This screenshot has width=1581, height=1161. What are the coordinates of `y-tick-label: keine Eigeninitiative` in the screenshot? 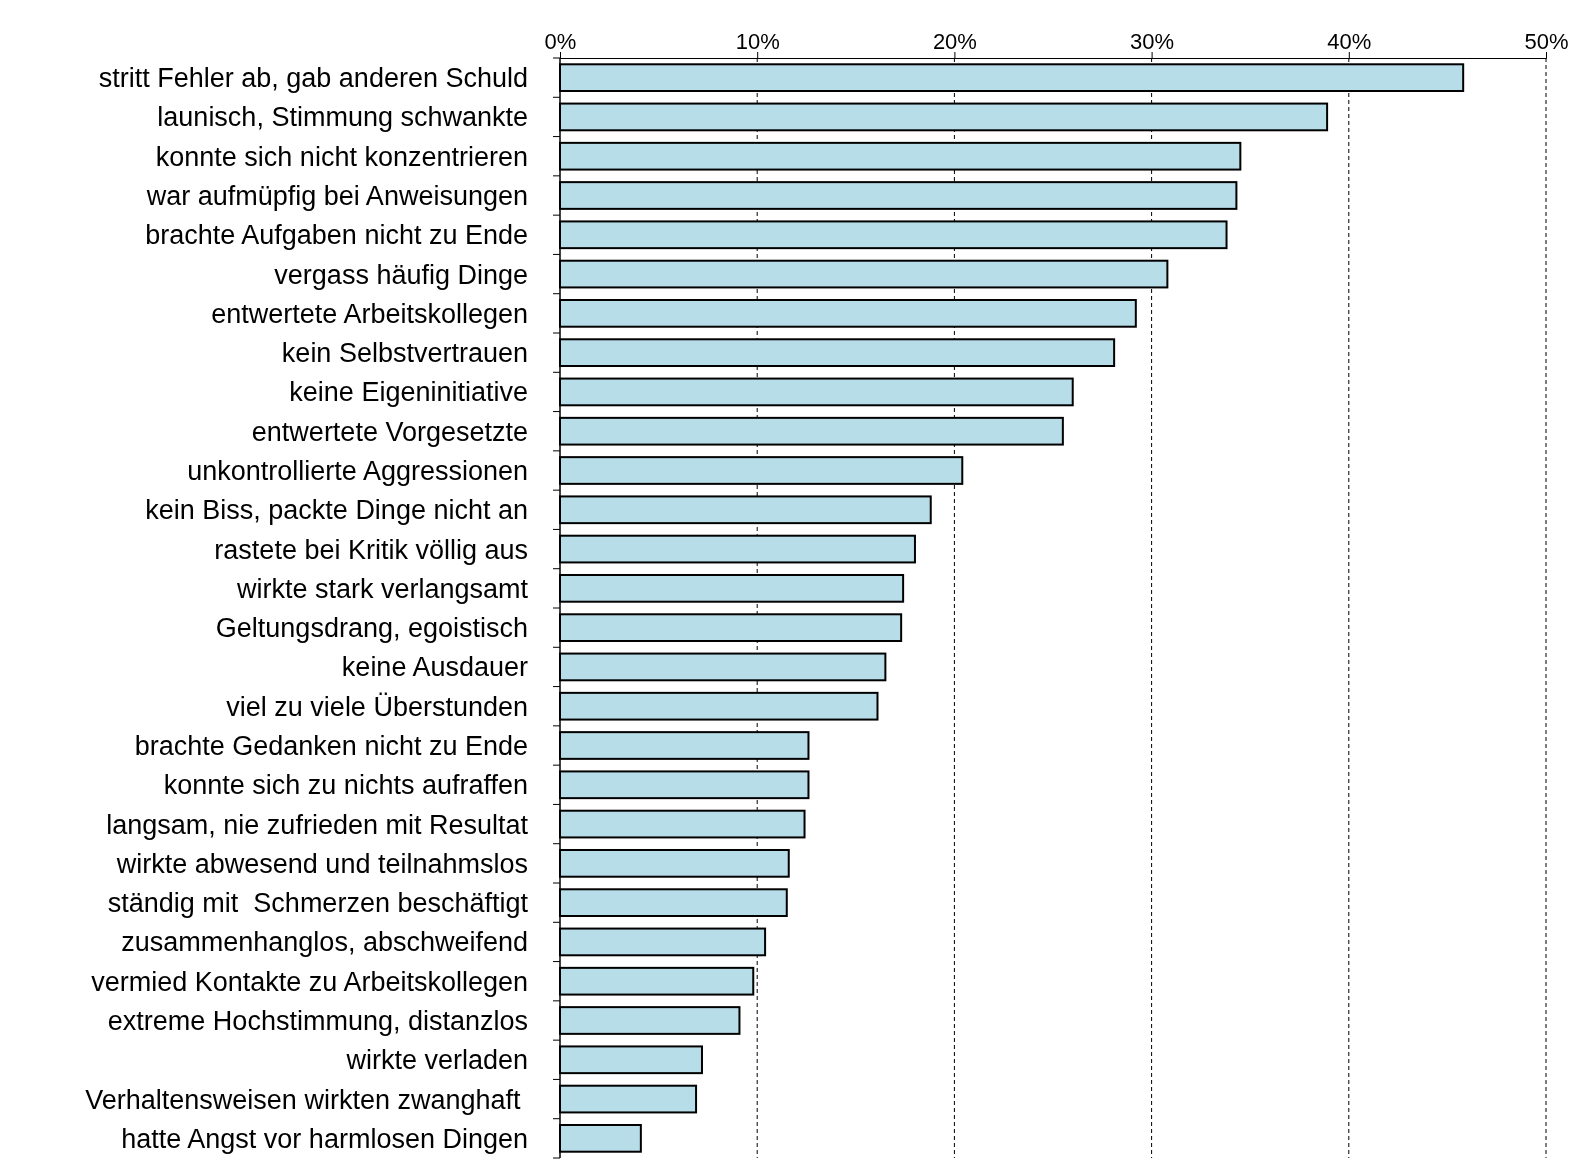 It's located at (408, 392).